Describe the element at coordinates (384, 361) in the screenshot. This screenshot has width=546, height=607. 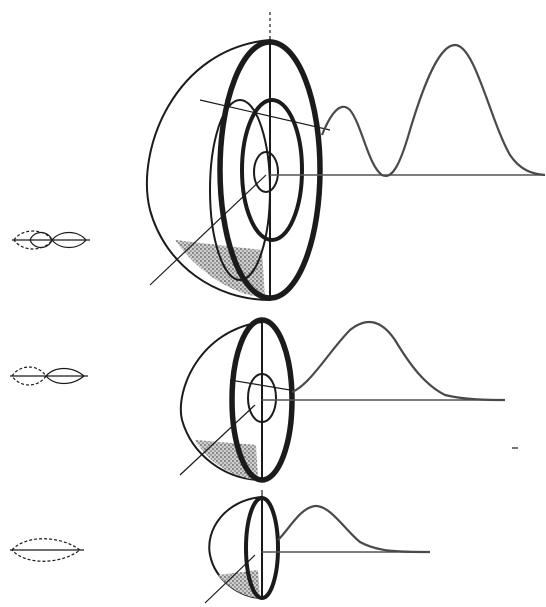
I see `radial-distribution-curve-middle` at that location.